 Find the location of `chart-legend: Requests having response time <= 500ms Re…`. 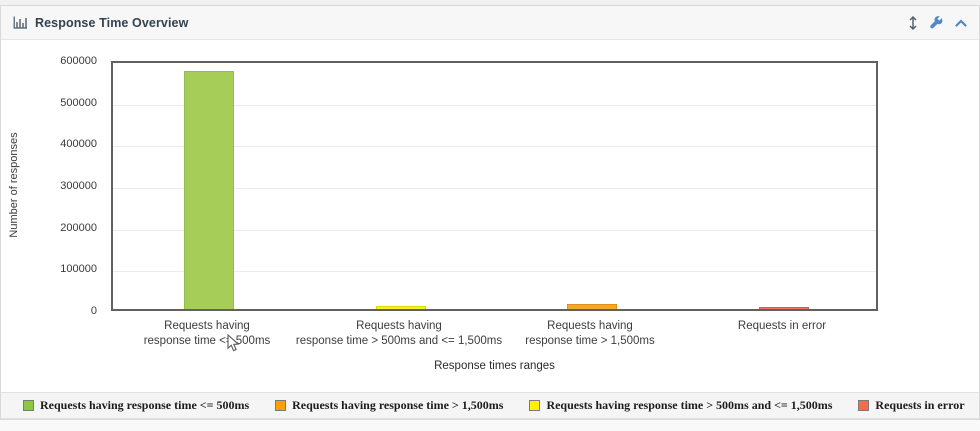

chart-legend: Requests having response time <= 500ms Re… is located at coordinates (490, 405).